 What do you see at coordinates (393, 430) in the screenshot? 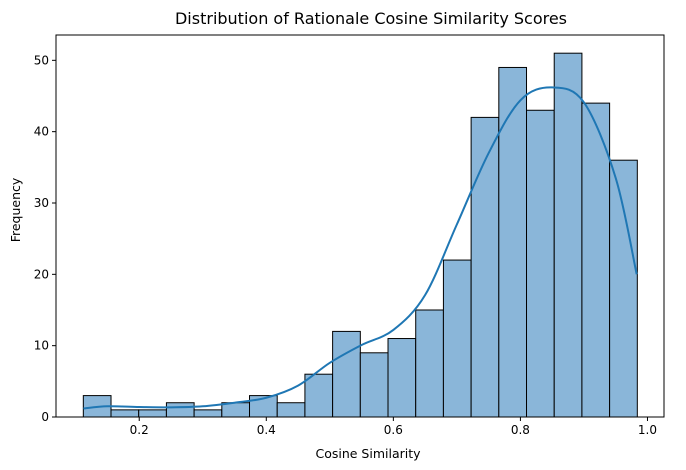
I see `x-tick-label: 0.6` at bounding box center [393, 430].